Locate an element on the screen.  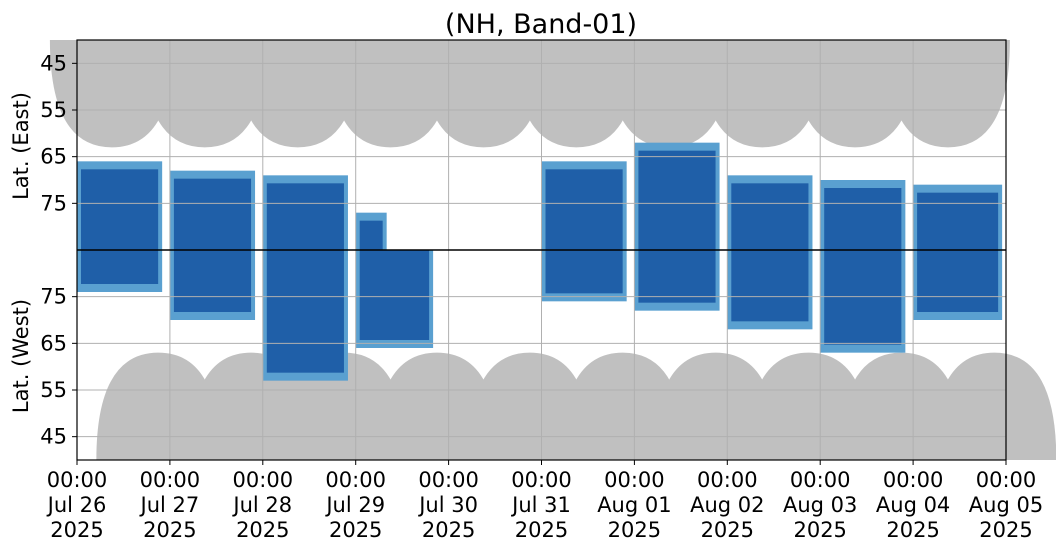
y-axis-label-east: Lat. (East) is located at coordinates (21, 146).